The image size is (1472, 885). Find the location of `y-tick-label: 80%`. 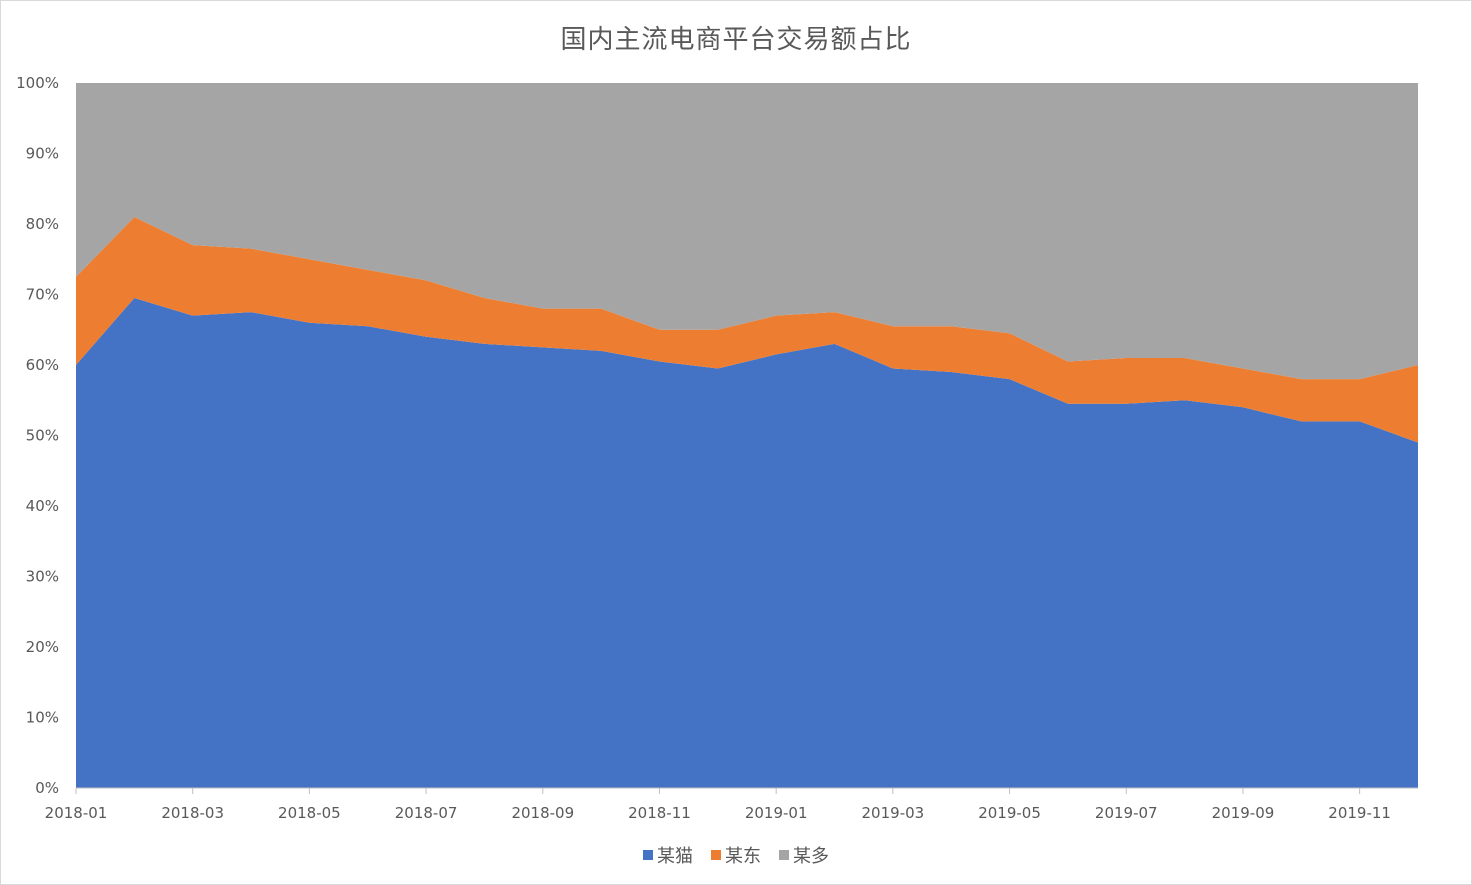

y-tick-label: 80% is located at coordinates (42, 224).